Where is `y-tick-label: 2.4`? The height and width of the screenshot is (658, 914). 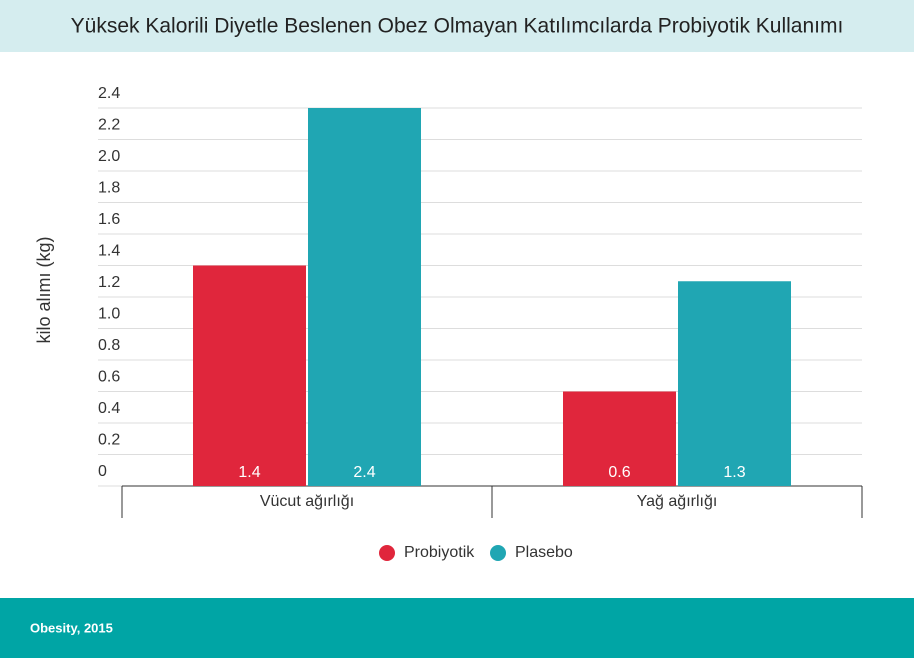
y-tick-label: 2.4 is located at coordinates (109, 93).